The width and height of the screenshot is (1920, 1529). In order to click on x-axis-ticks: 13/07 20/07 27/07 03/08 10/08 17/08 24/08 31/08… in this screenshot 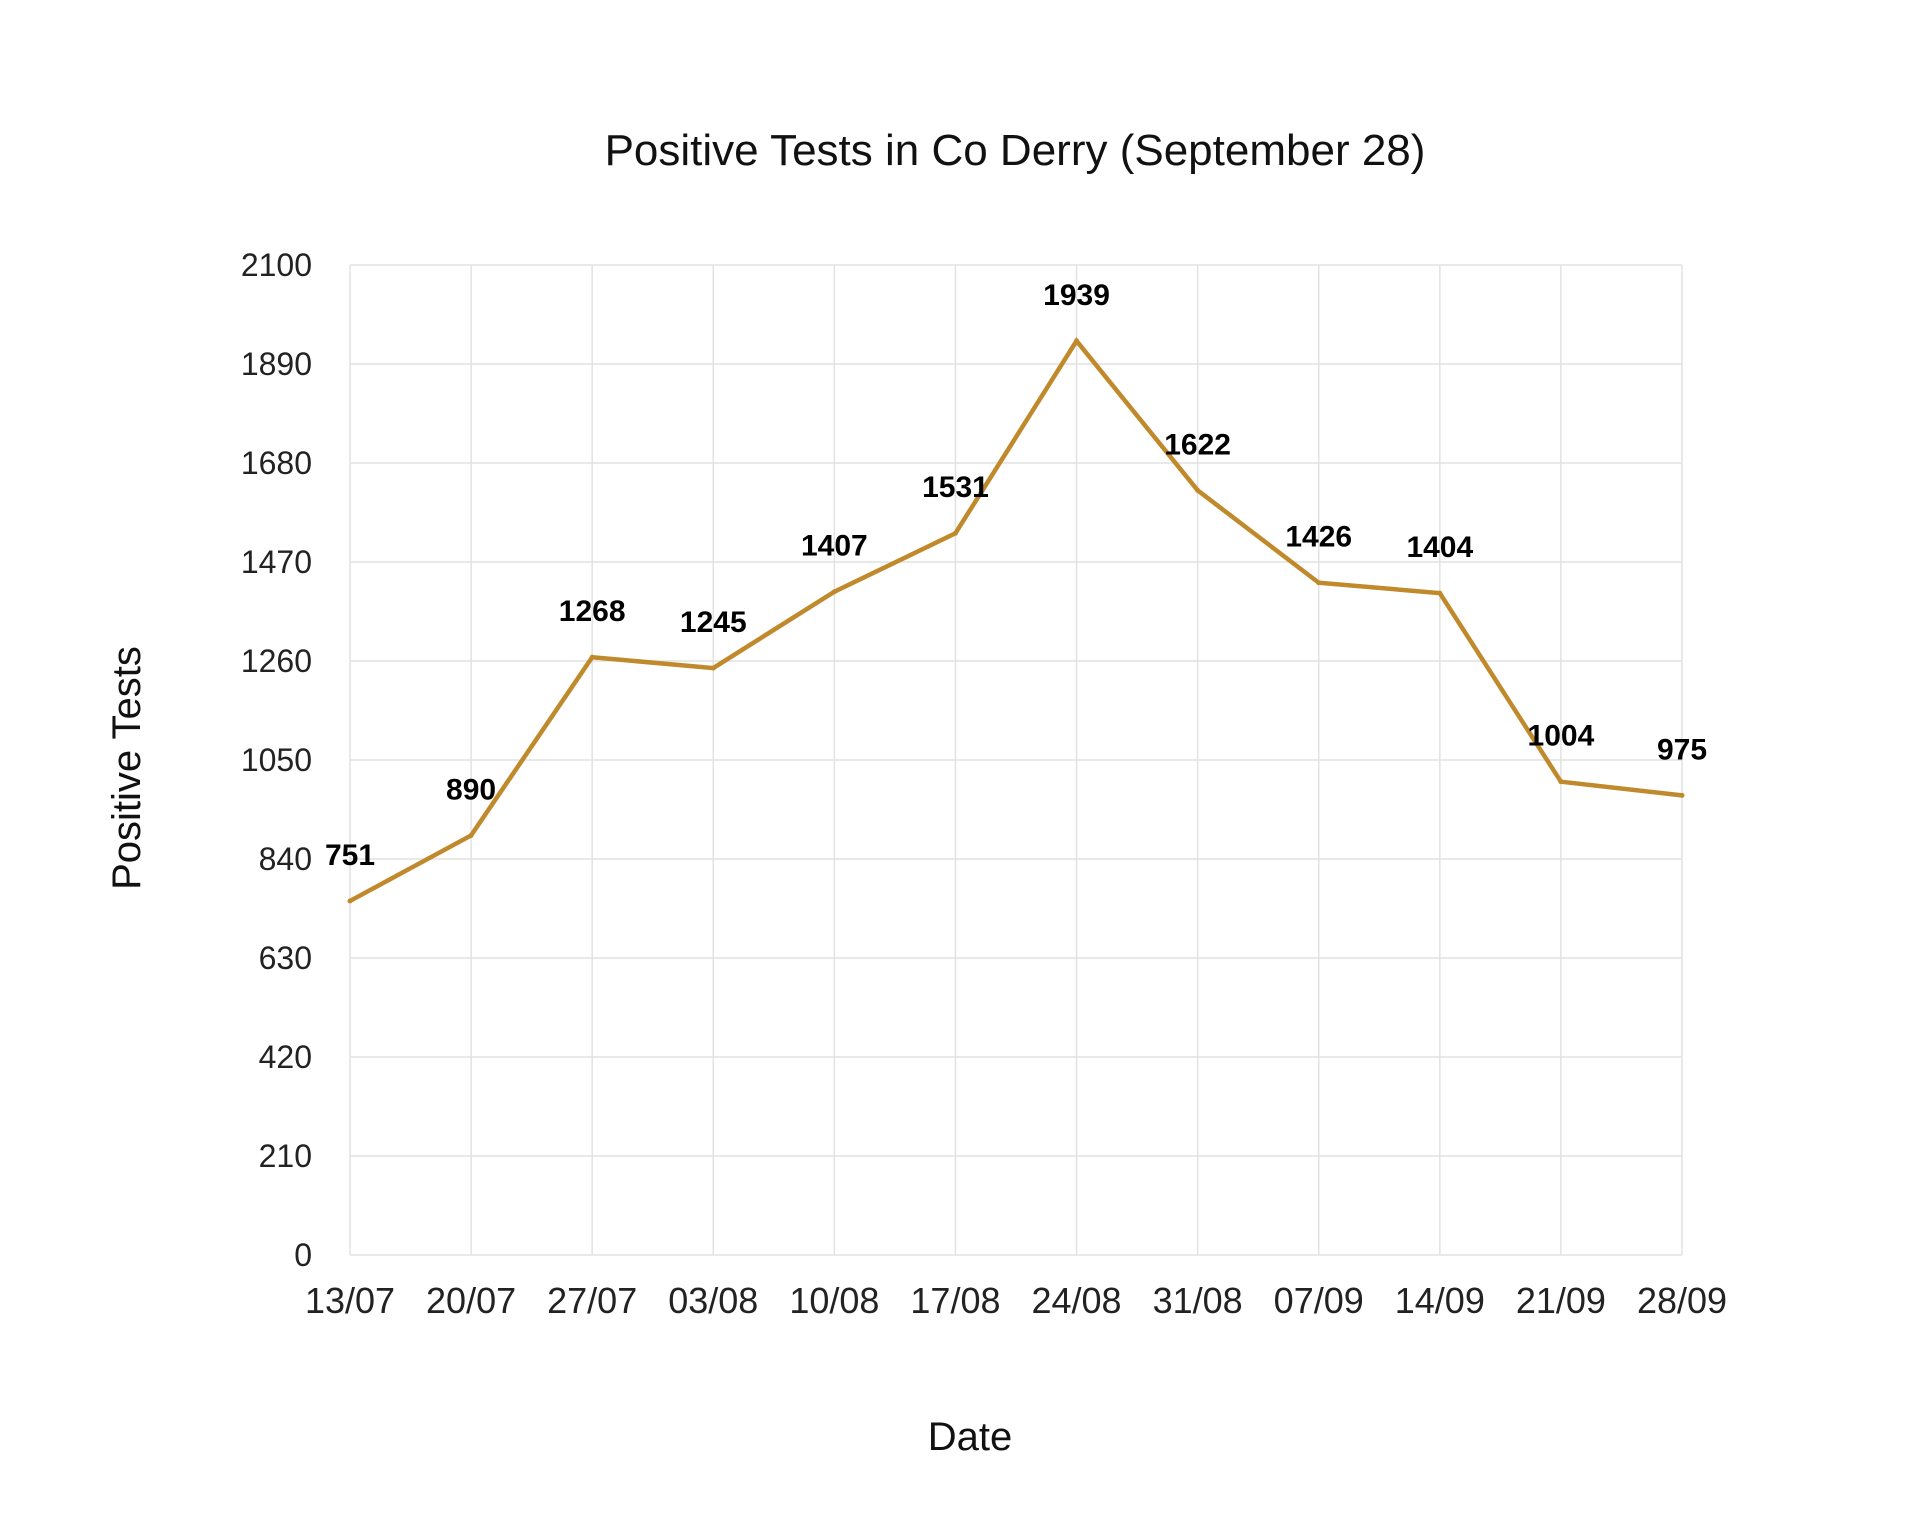, I will do `click(1016, 1300)`.